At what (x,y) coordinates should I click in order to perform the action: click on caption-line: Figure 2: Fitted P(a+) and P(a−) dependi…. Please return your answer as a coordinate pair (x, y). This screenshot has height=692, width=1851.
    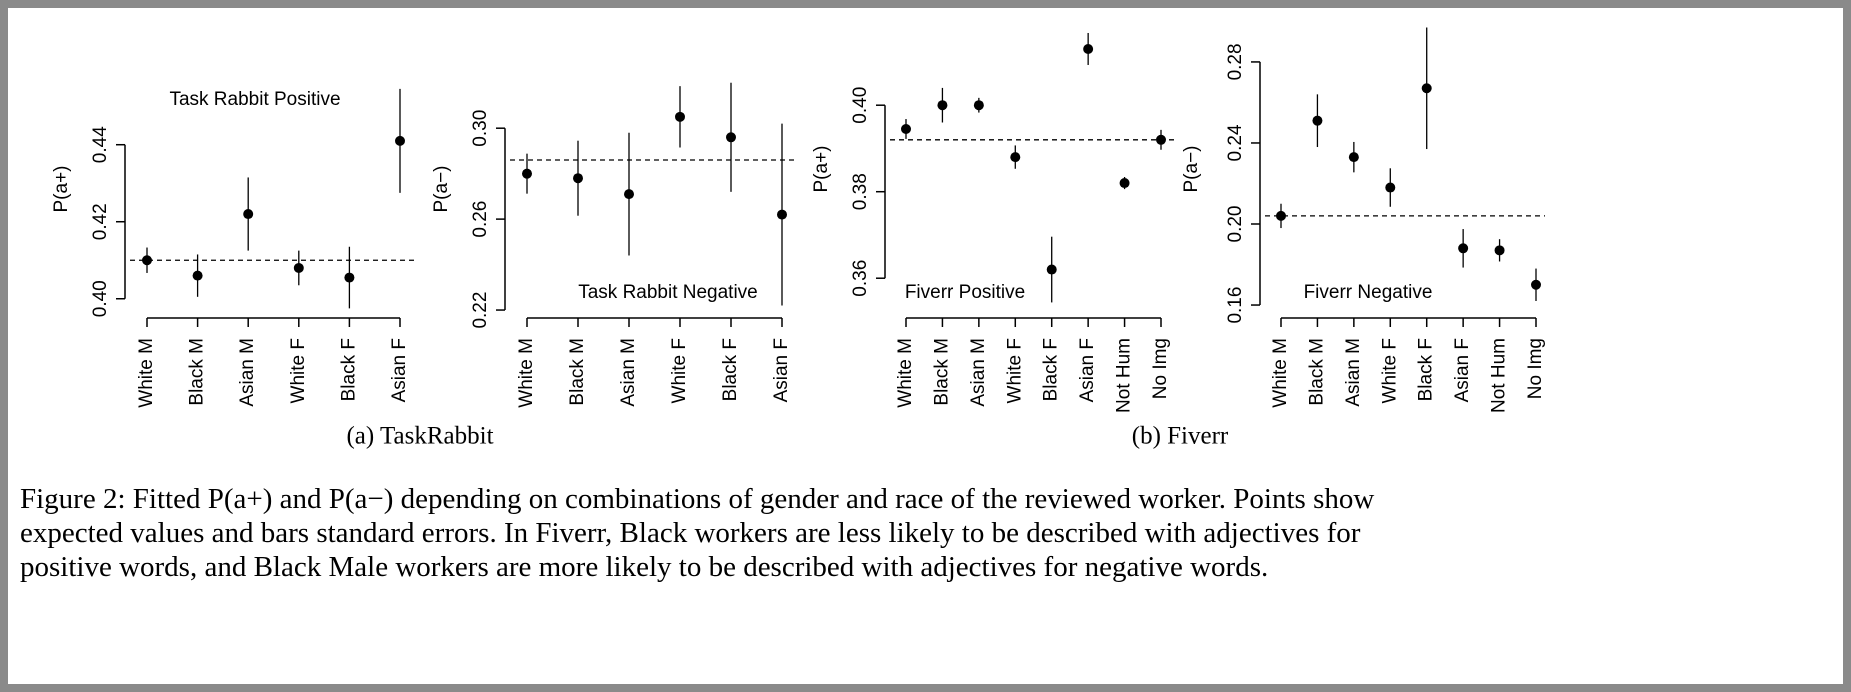
    Looking at the image, I should click on (697, 499).